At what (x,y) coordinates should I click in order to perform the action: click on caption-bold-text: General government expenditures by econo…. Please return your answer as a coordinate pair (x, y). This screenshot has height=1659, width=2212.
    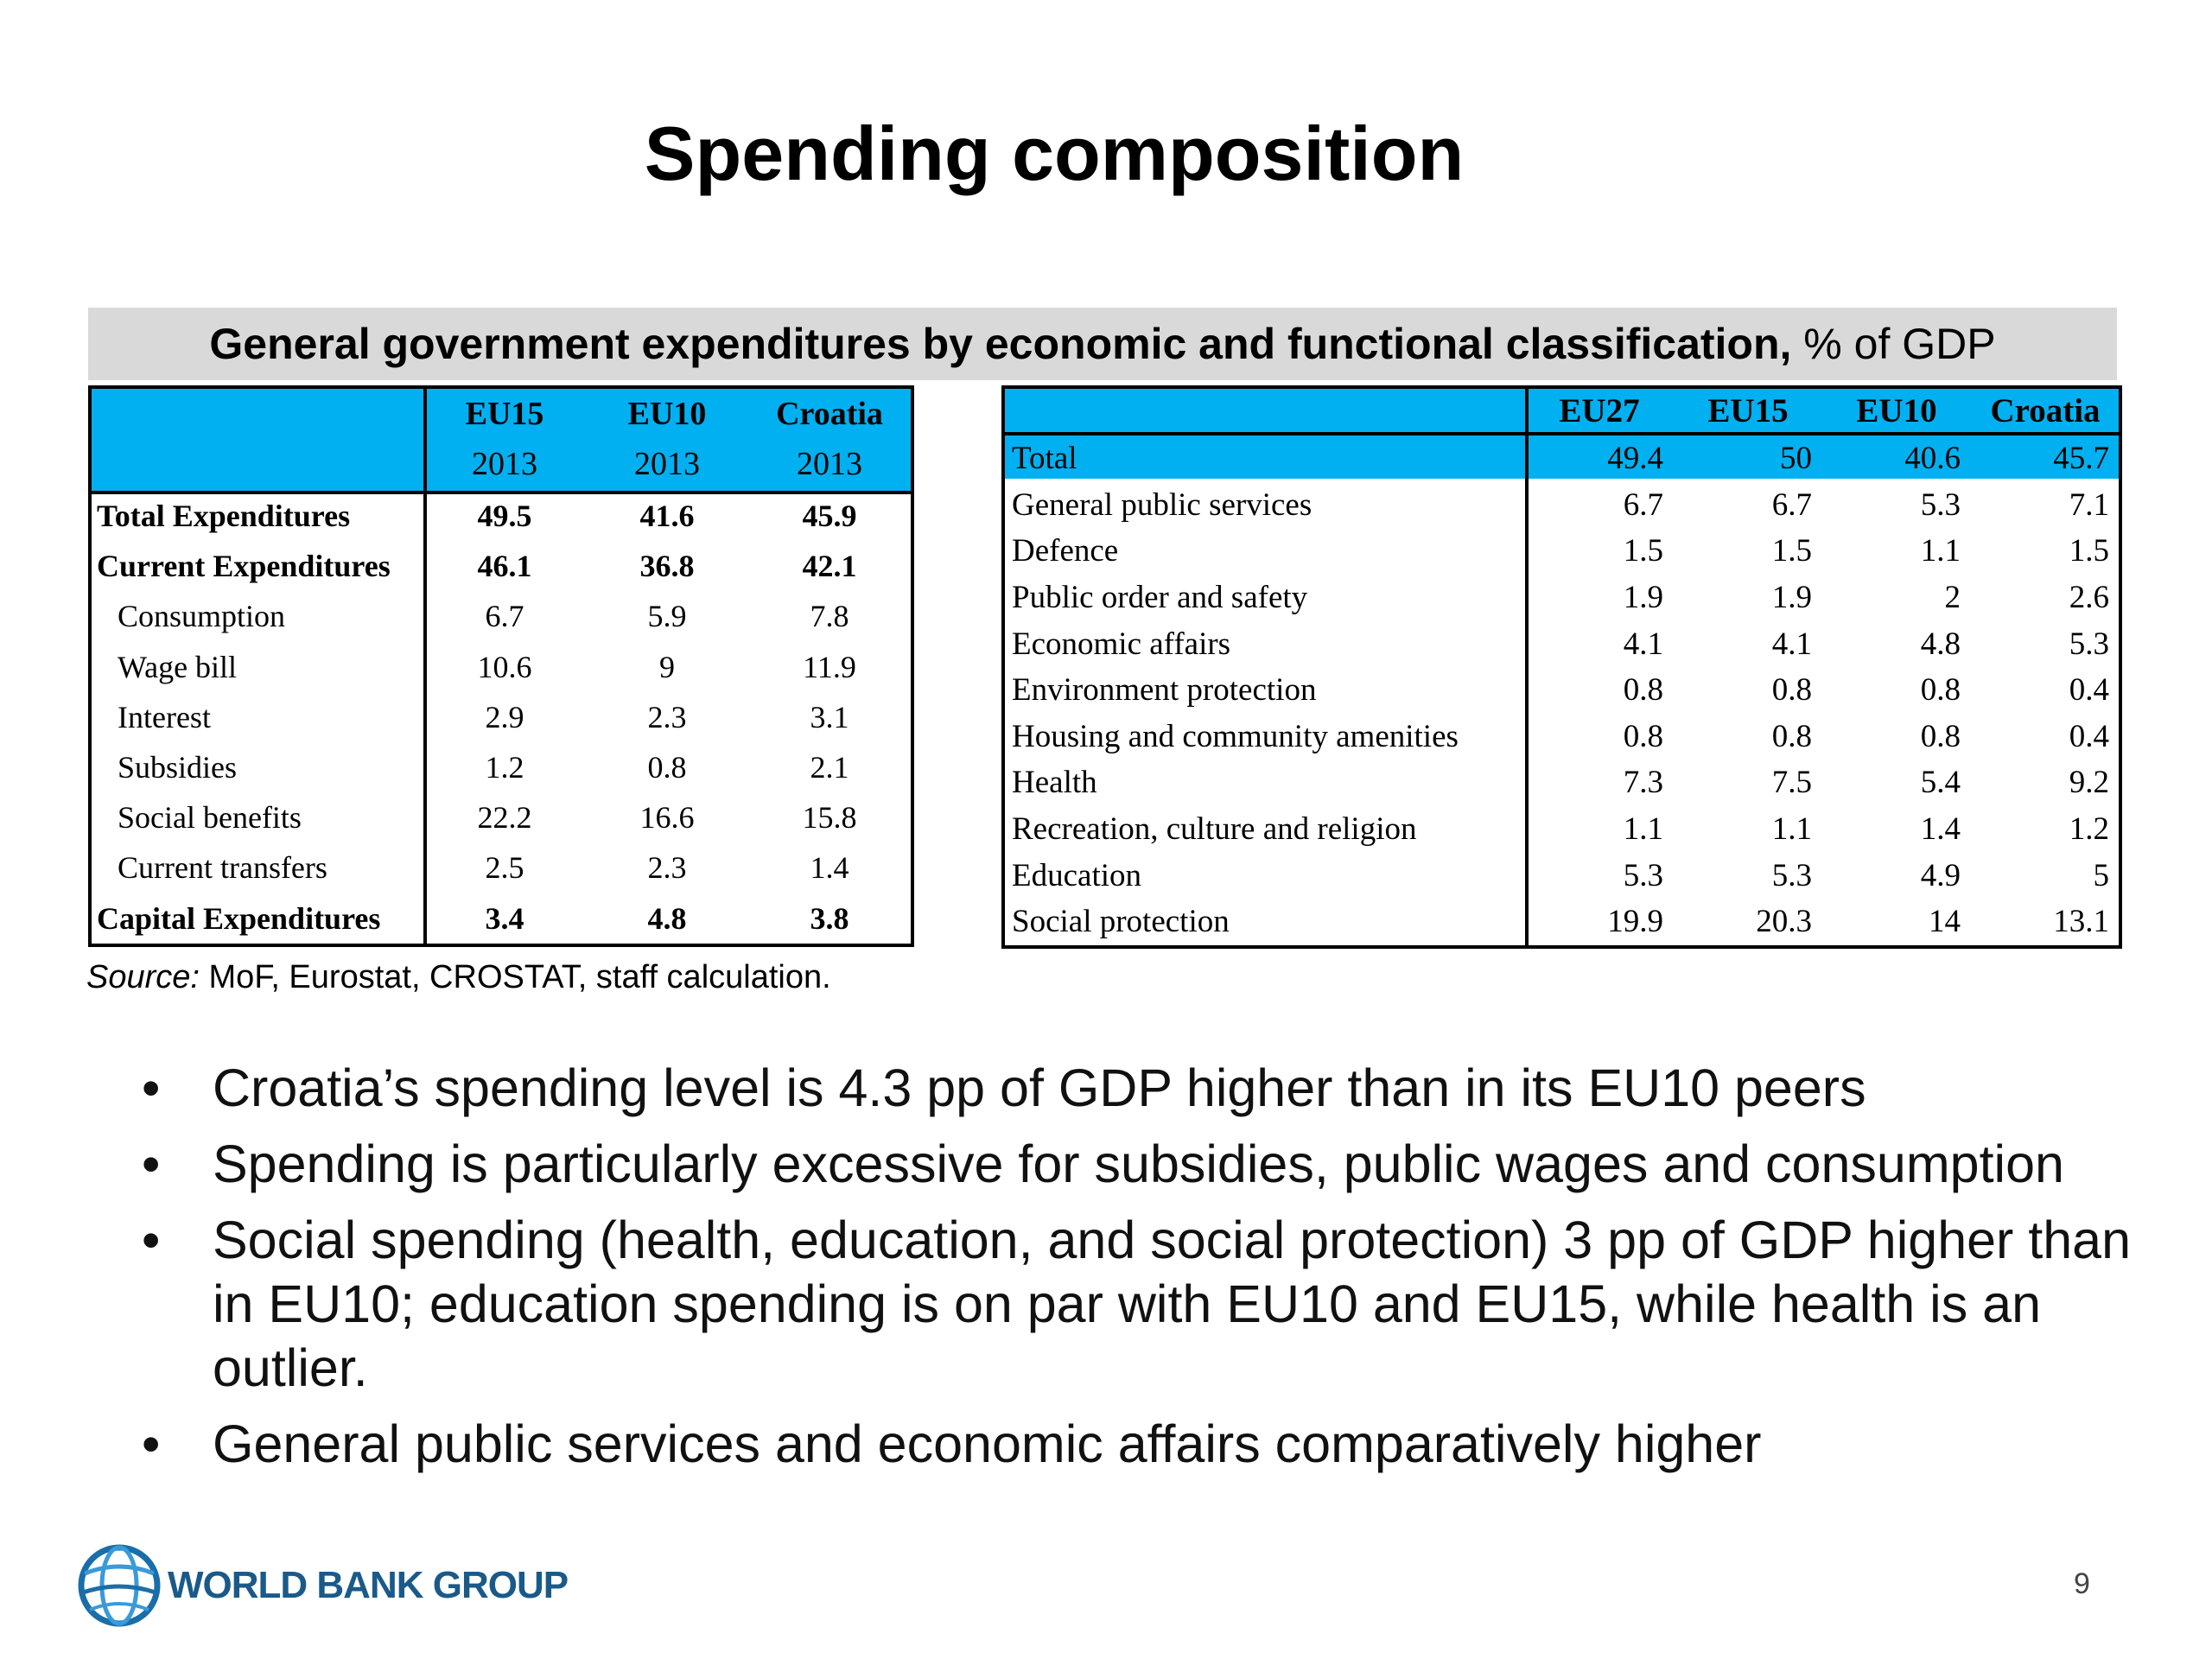
    Looking at the image, I should click on (1000, 344).